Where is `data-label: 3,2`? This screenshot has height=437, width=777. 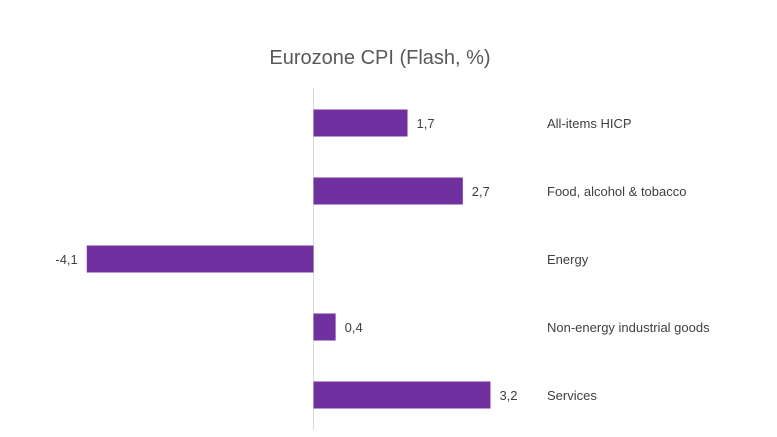 data-label: 3,2 is located at coordinates (508, 395).